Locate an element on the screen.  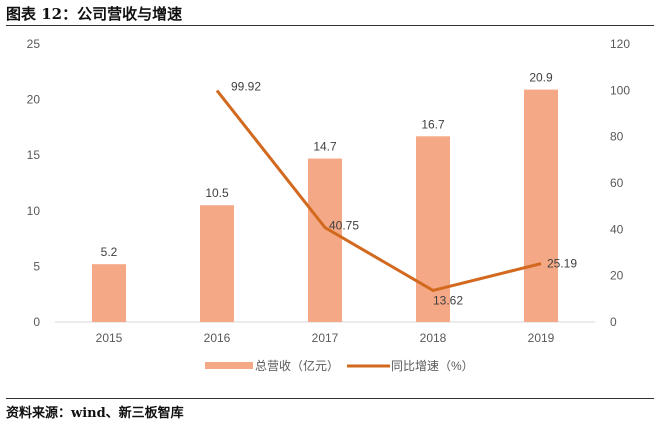
x-tick-label: 2017 is located at coordinates (325, 338).